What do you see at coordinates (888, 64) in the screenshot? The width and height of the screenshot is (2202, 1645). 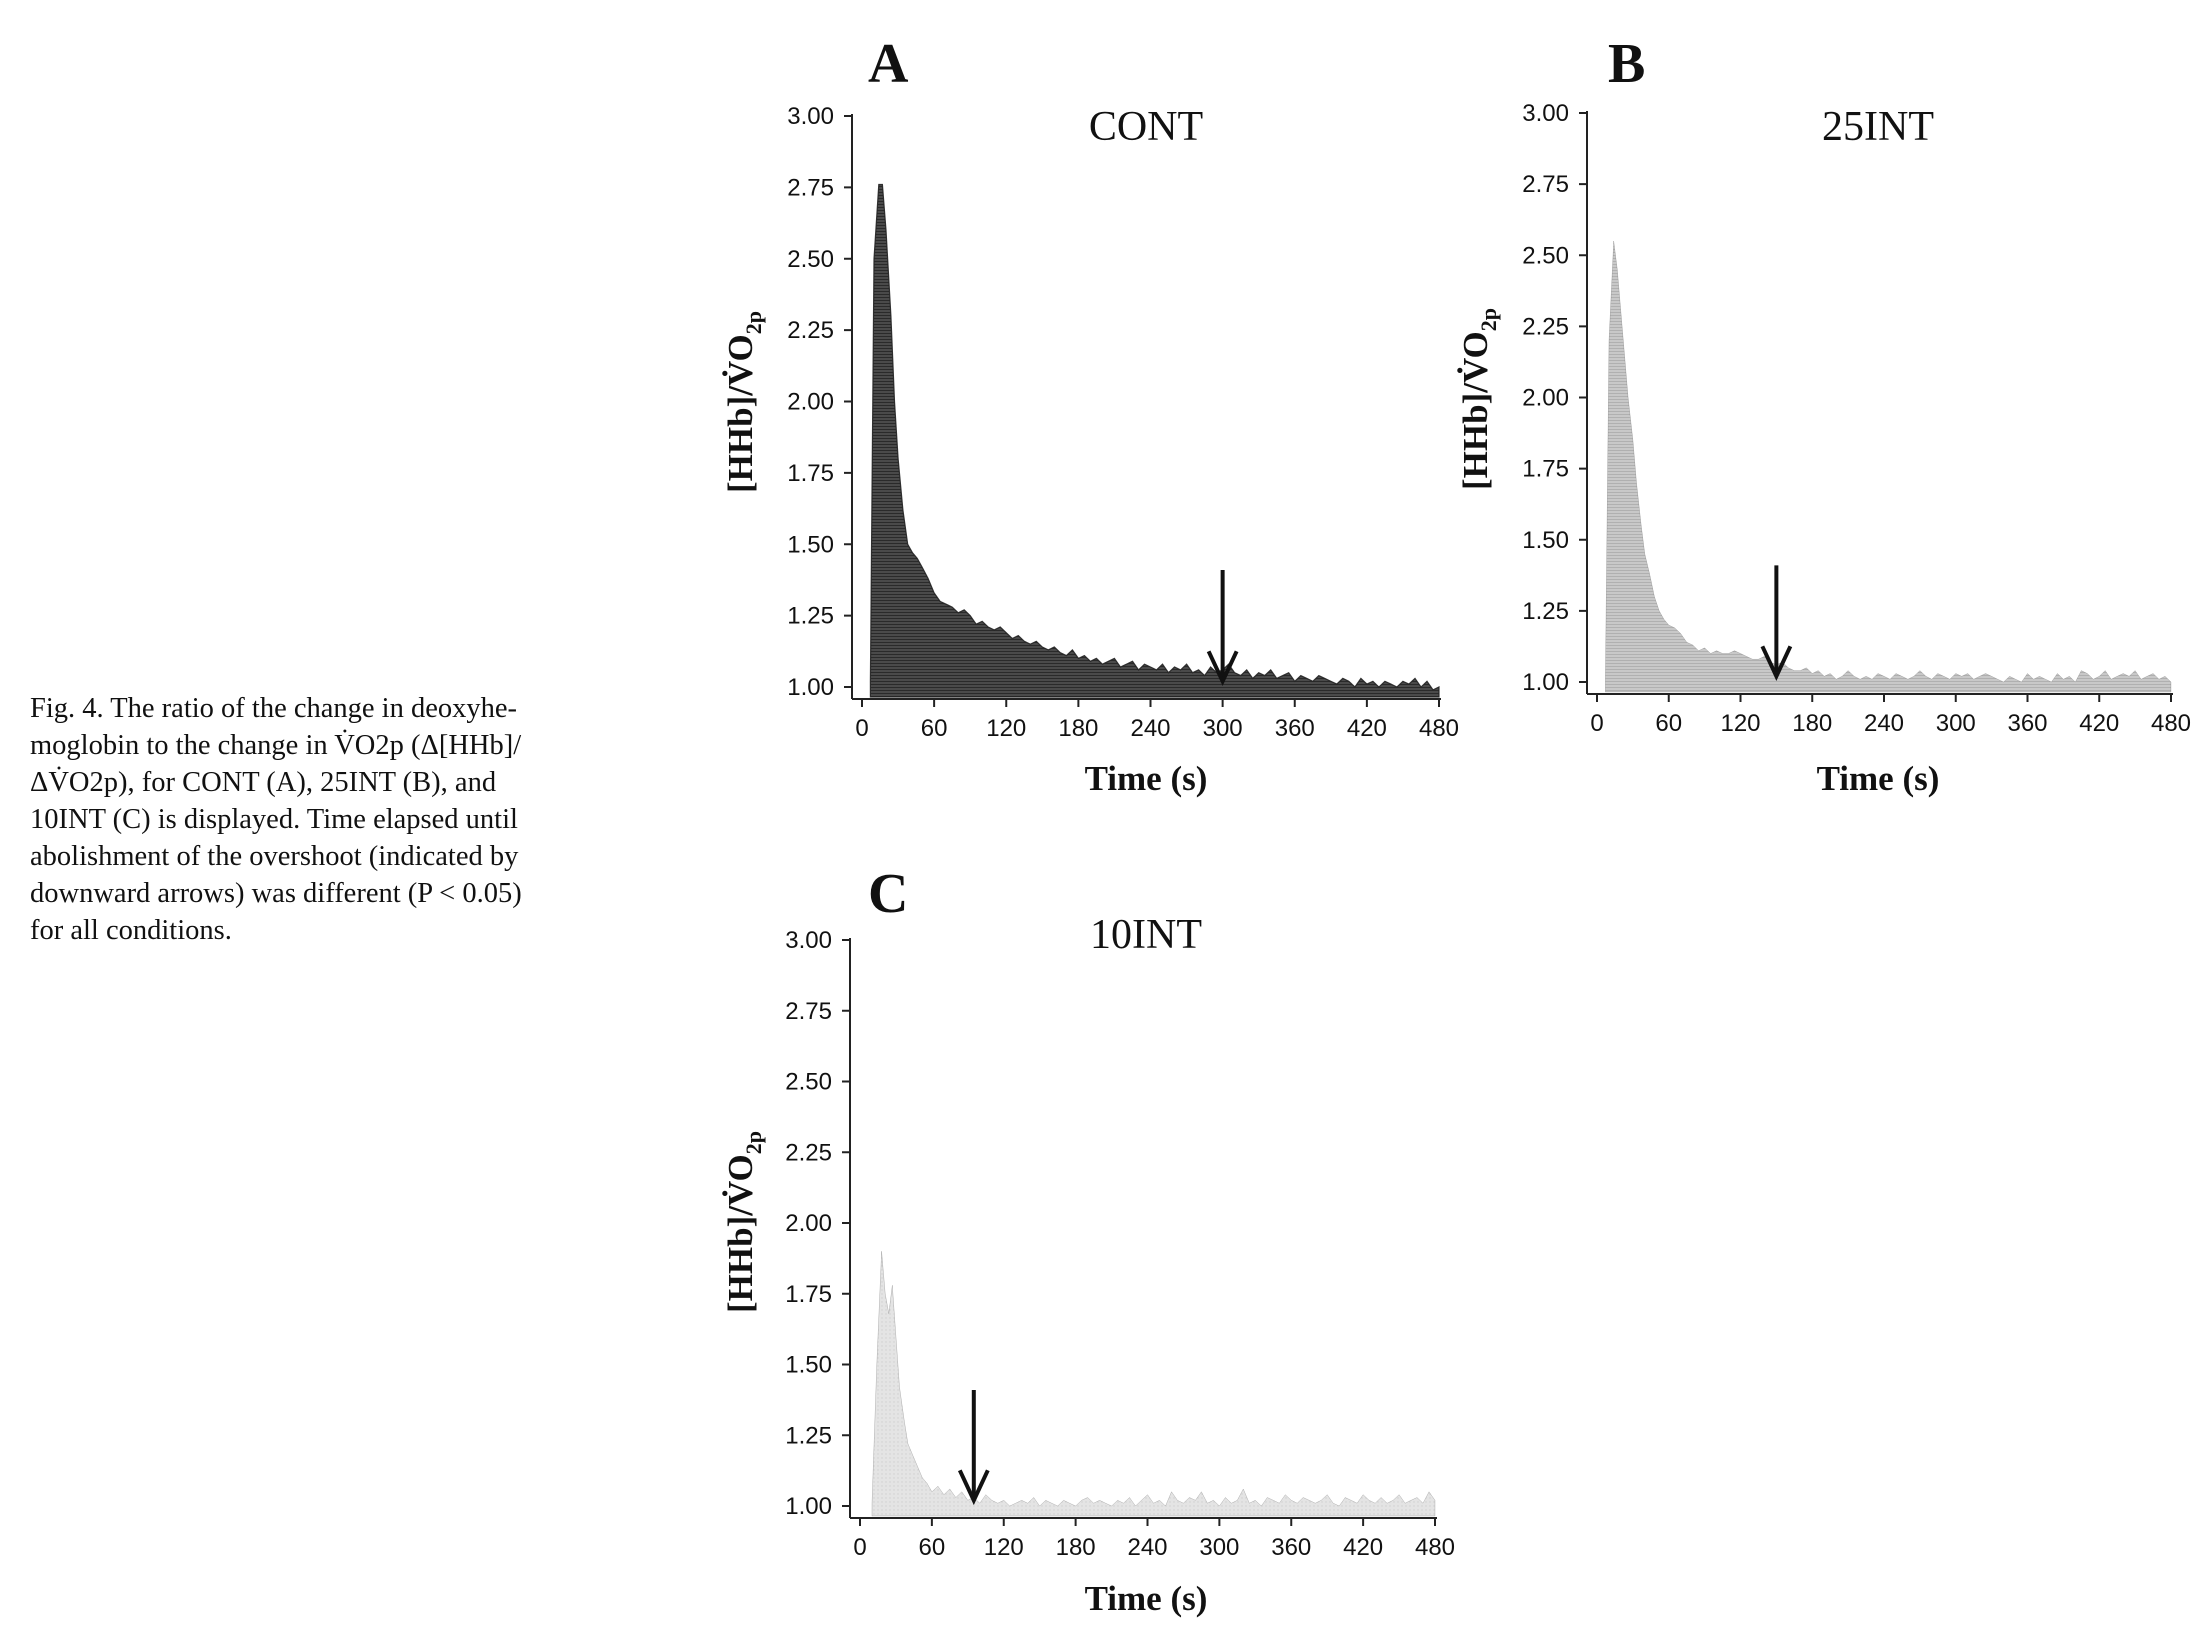 I see `panel-letter: A` at bounding box center [888, 64].